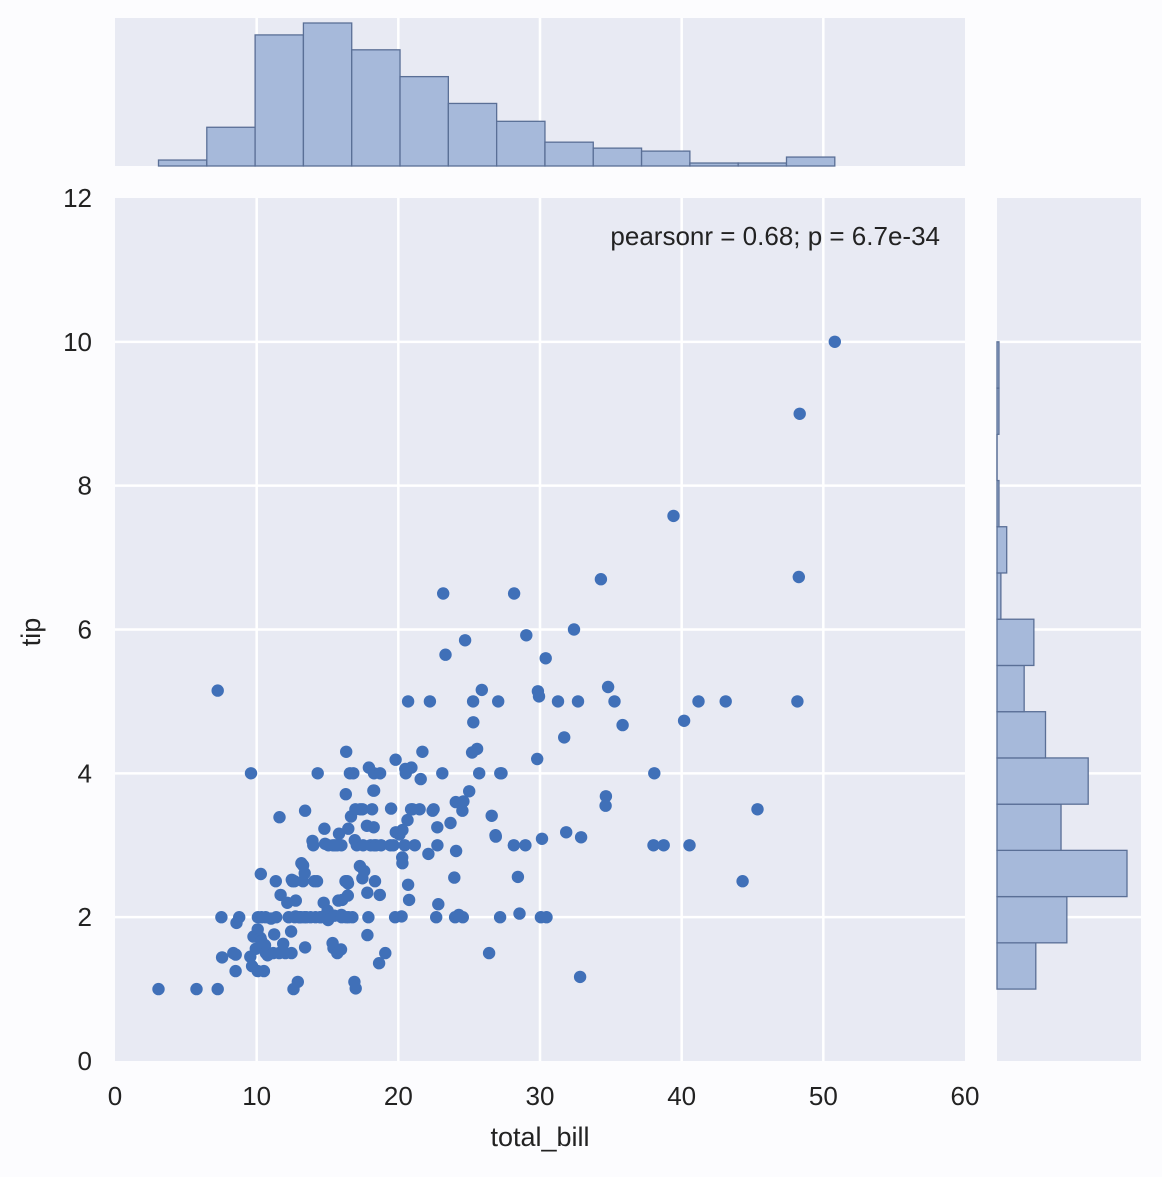 This screenshot has height=1177, width=1162. What do you see at coordinates (85, 630) in the screenshot?
I see `y-tick-label: 6` at bounding box center [85, 630].